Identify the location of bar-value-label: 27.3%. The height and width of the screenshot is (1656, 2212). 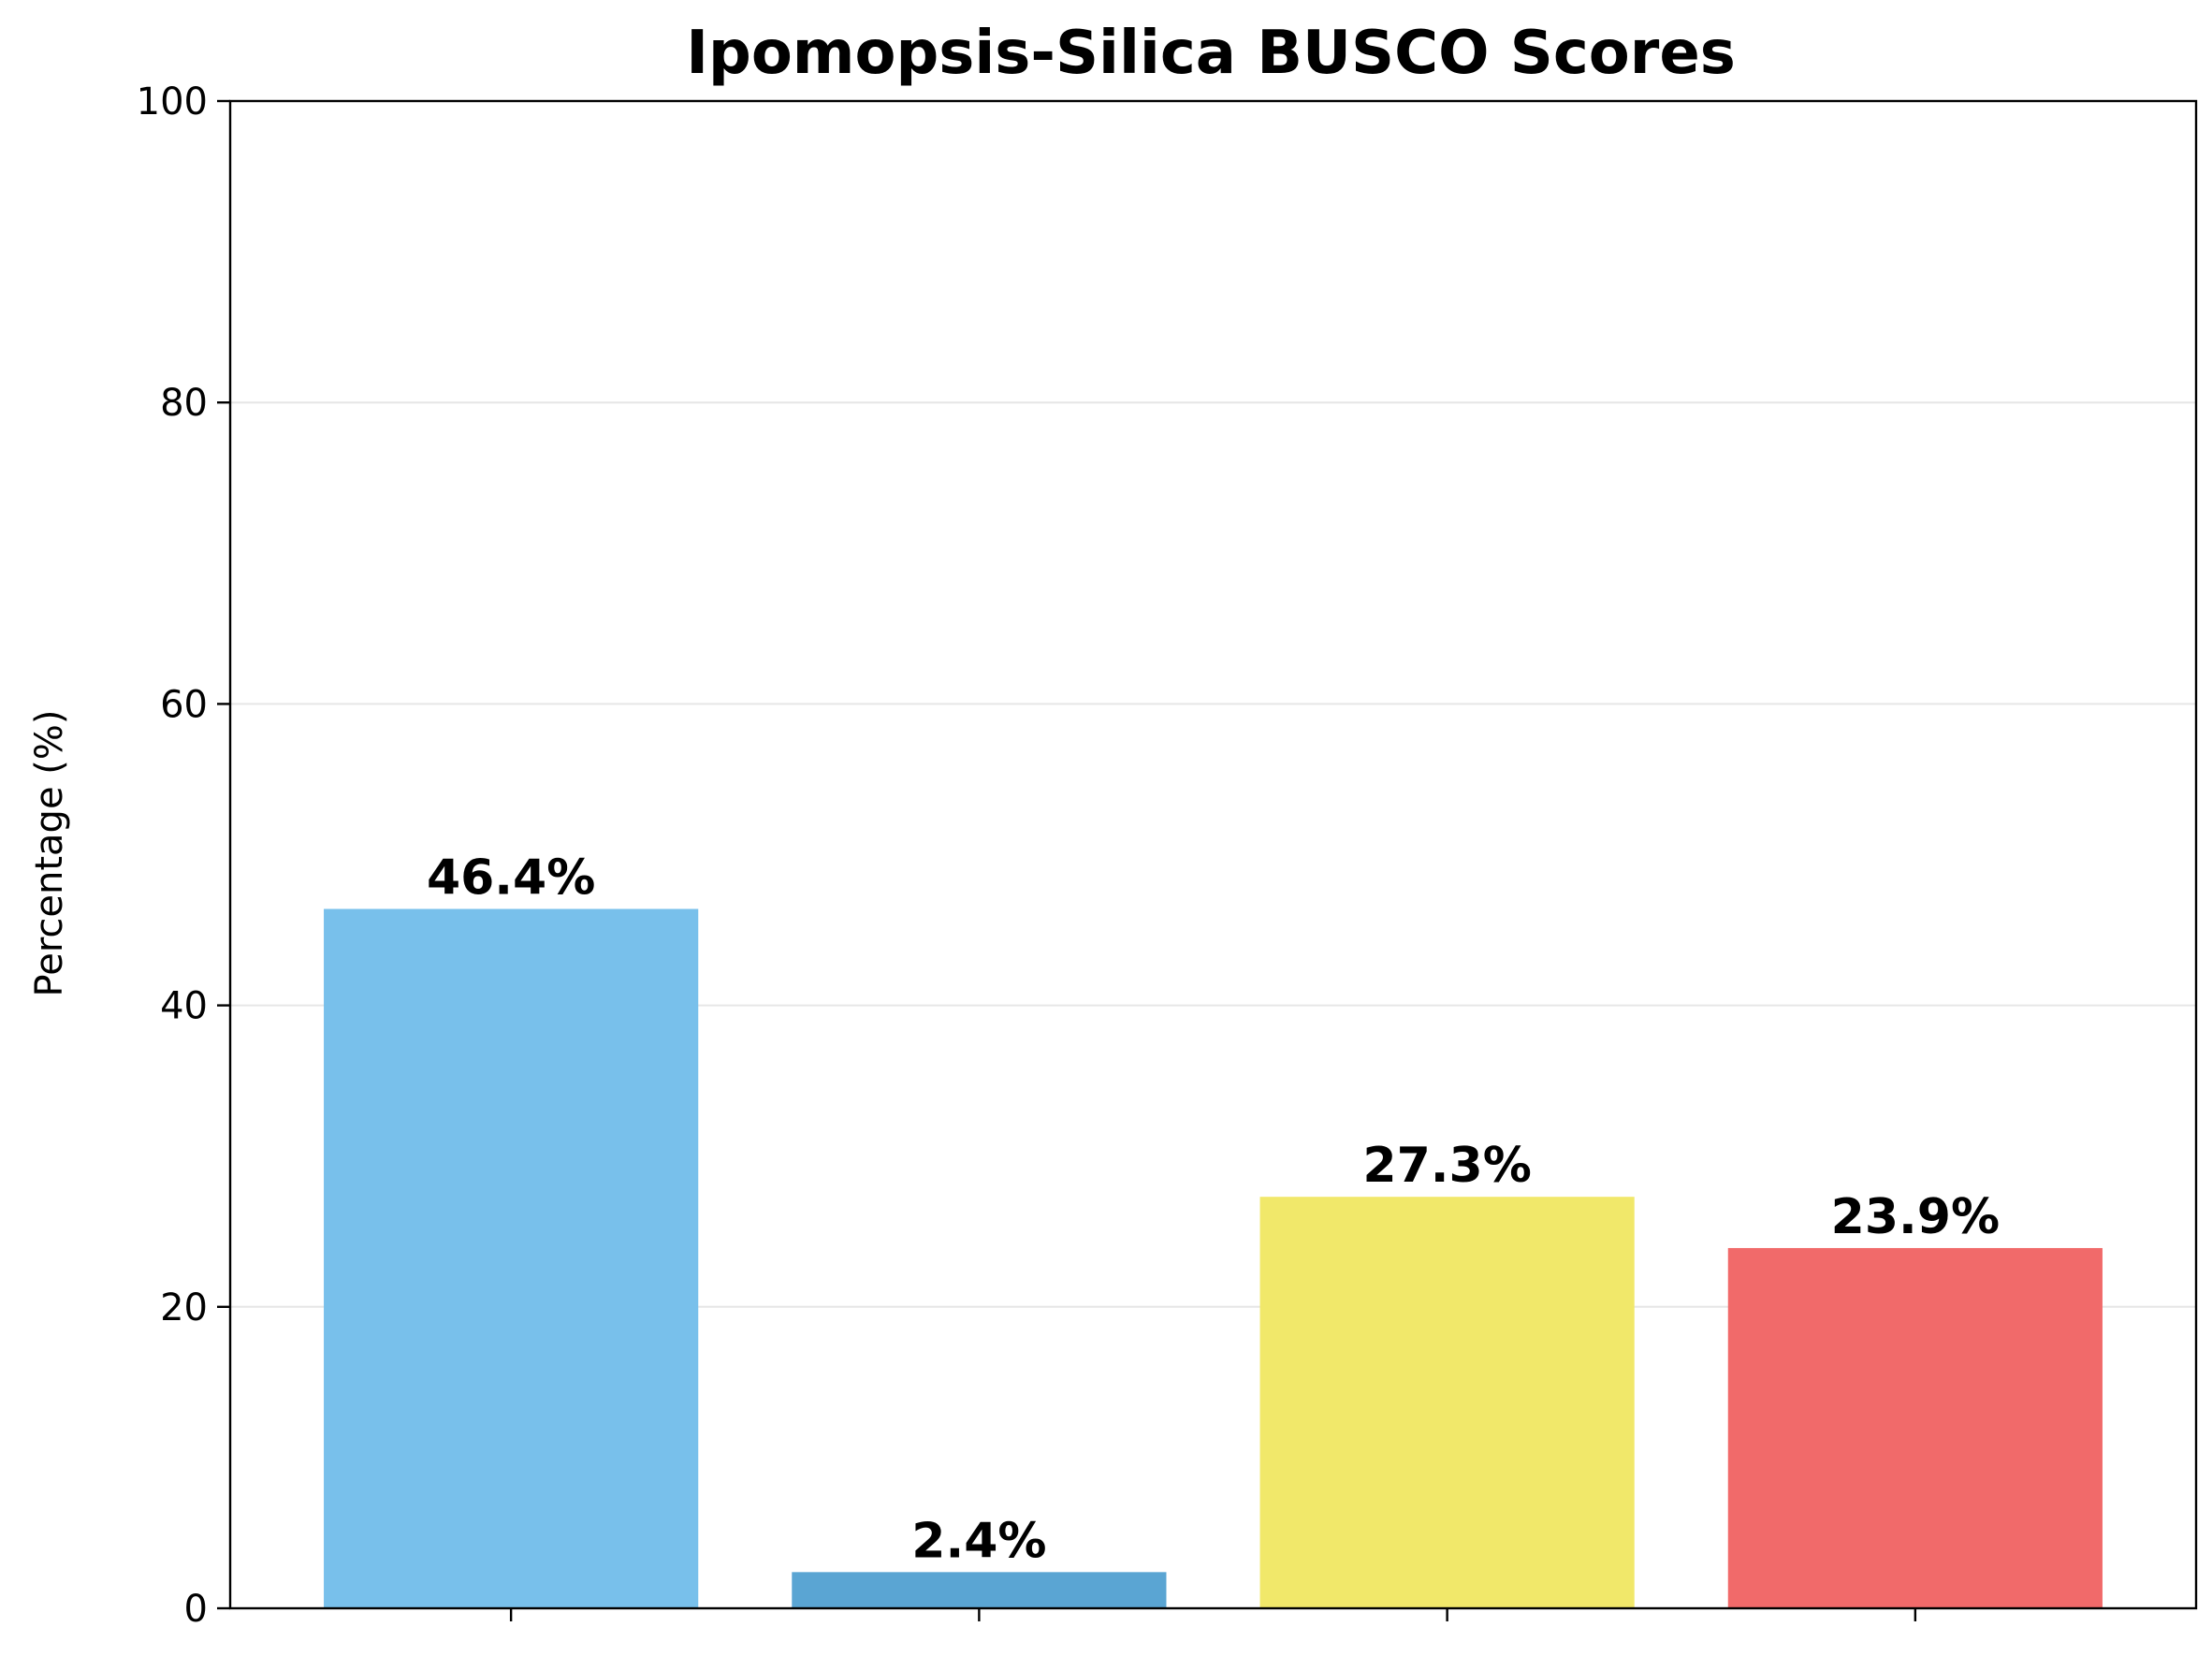
(1446, 1166).